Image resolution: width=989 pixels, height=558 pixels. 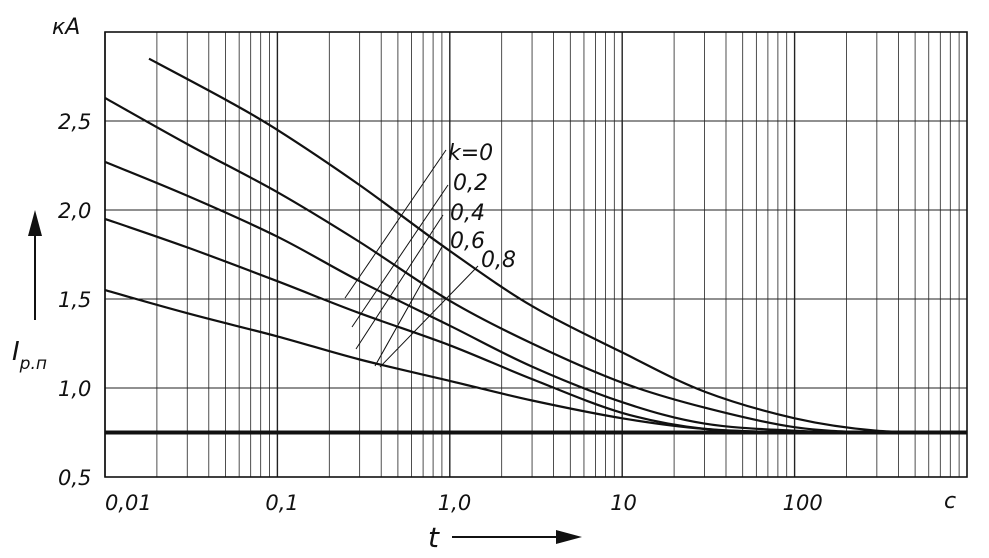 What do you see at coordinates (950, 501) in the screenshot?
I see `x-unit-label: с` at bounding box center [950, 501].